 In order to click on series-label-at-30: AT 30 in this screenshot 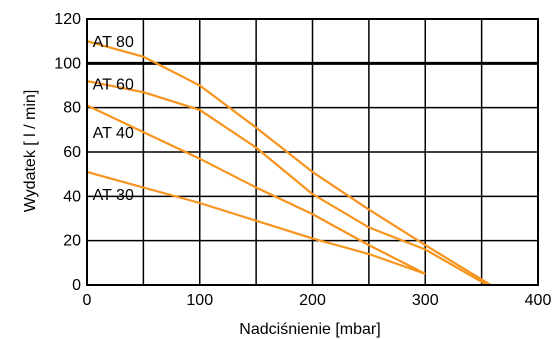, I will do `click(113, 195)`.